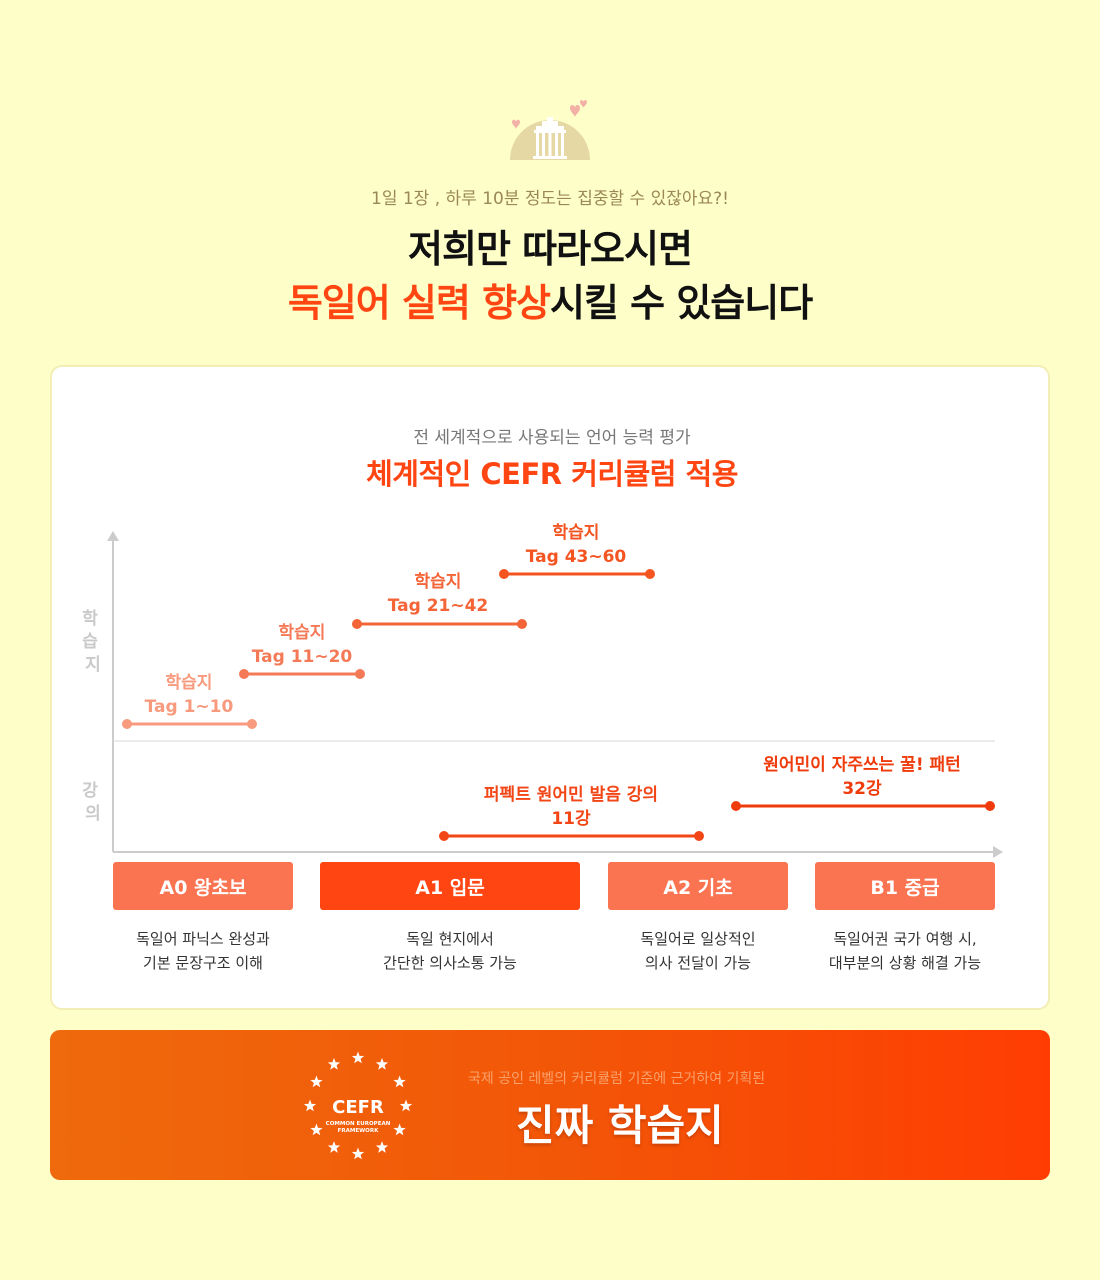 The width and height of the screenshot is (1100, 1280). Describe the element at coordinates (113, 536) in the screenshot. I see `y-axis-arrow` at that location.